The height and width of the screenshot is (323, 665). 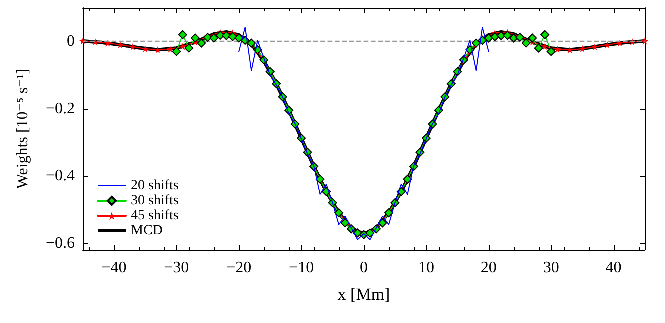 I want to click on legend-label: 30 shifts, so click(x=155, y=201).